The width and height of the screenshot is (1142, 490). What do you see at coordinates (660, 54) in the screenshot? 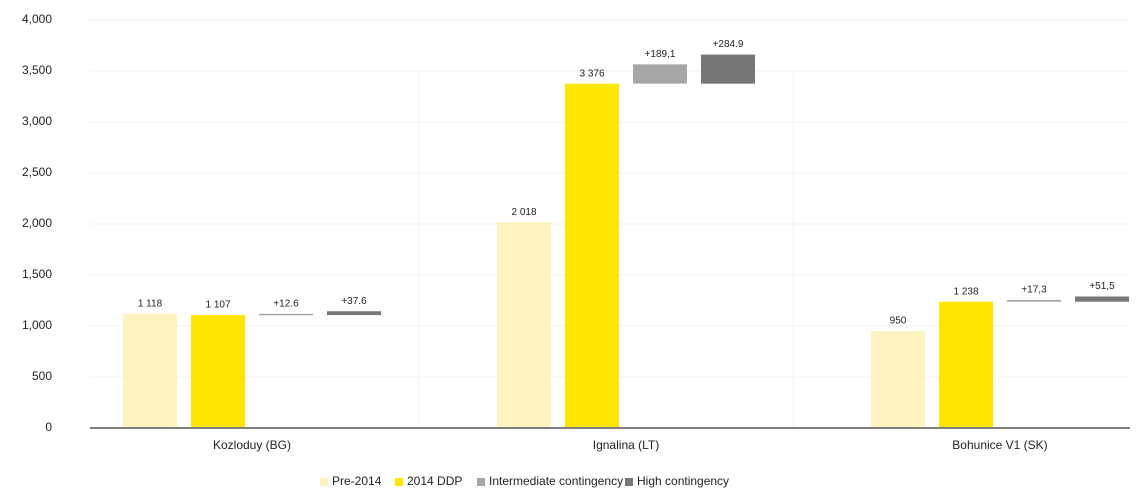
I see `value-label: +189,1` at bounding box center [660, 54].